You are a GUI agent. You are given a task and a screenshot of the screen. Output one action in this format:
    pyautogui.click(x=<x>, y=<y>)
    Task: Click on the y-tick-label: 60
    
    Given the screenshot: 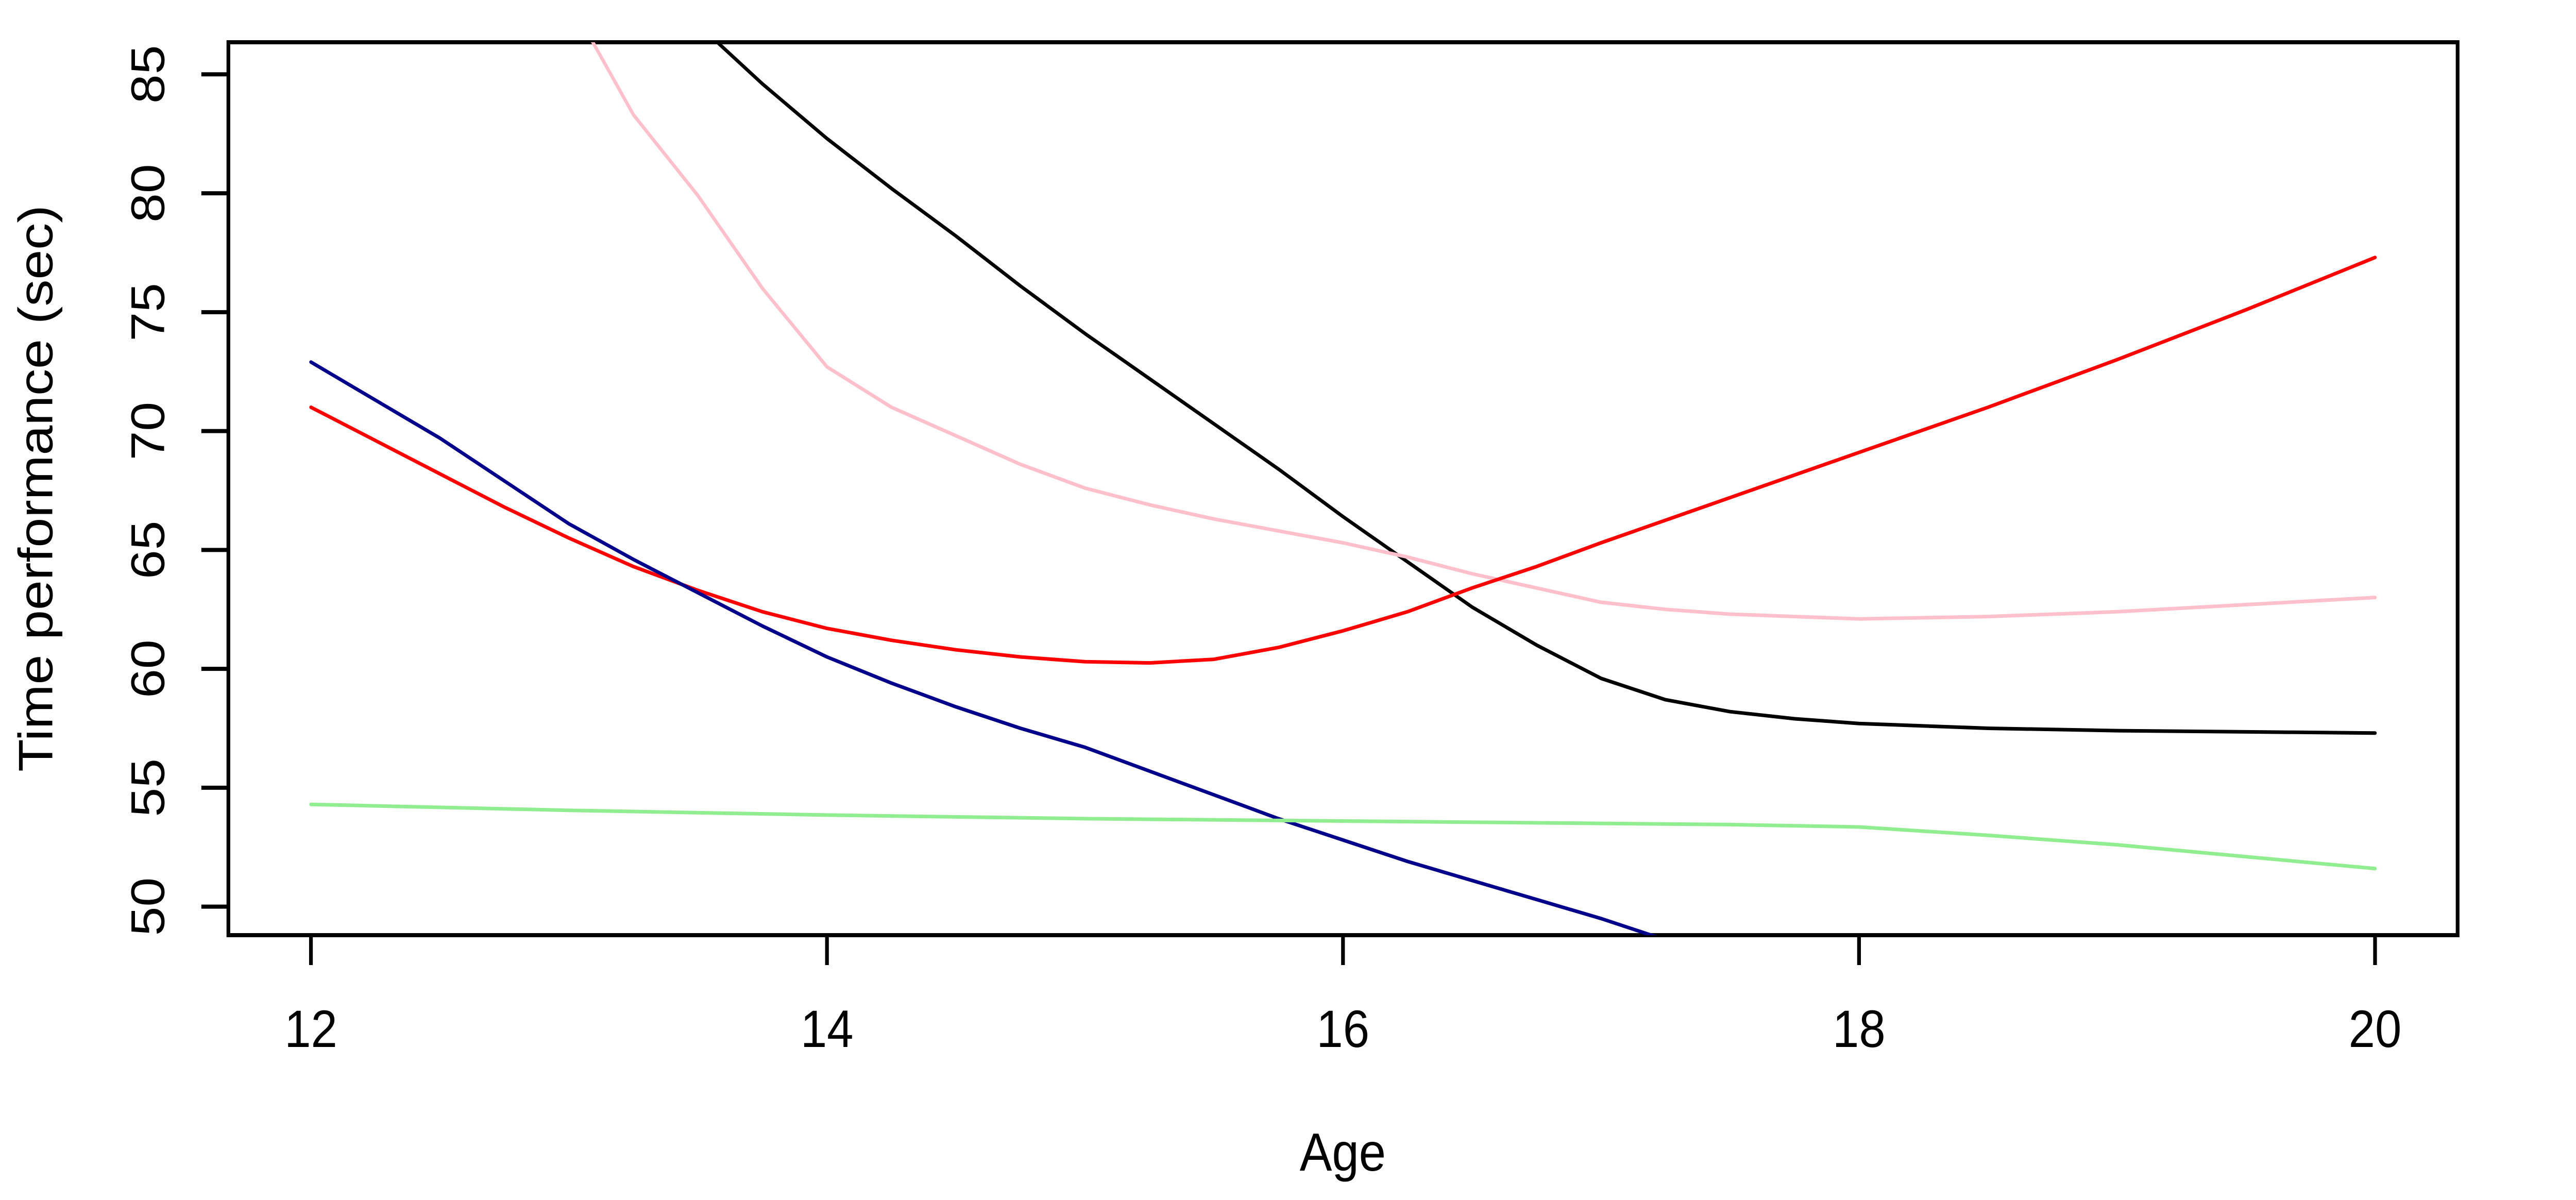 What is the action you would take?
    pyautogui.click(x=148, y=669)
    